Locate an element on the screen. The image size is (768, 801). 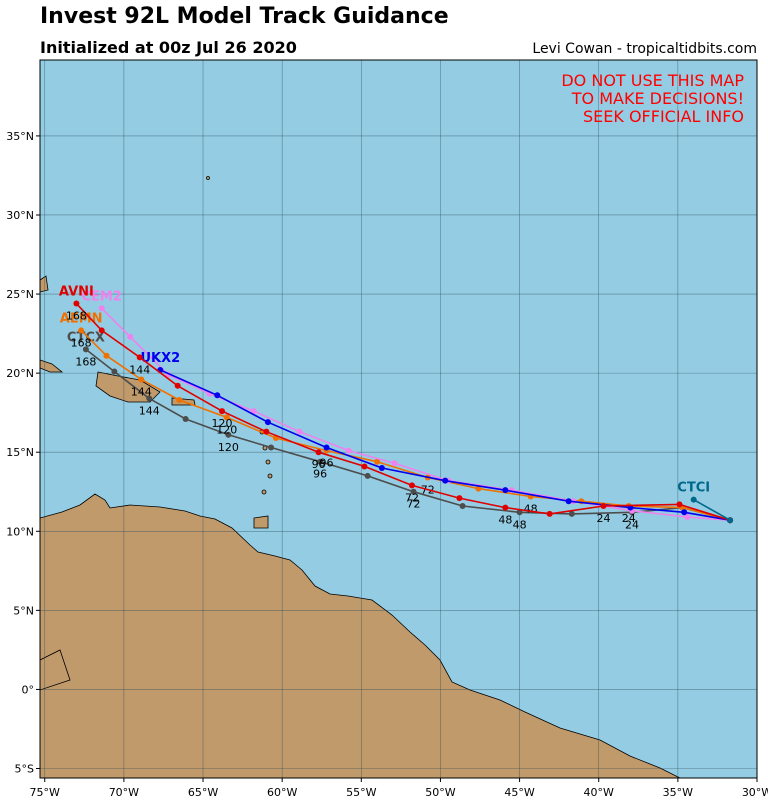
x-tick-label: 65°W is located at coordinates (203, 792).